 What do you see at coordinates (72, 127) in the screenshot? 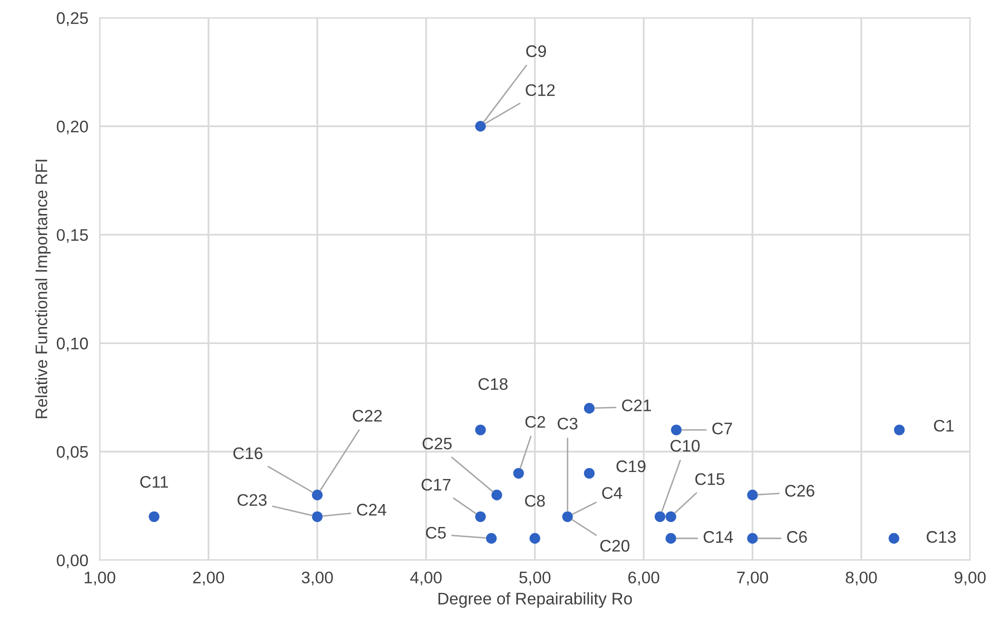
I see `y-tick-label: 0,20` at bounding box center [72, 127].